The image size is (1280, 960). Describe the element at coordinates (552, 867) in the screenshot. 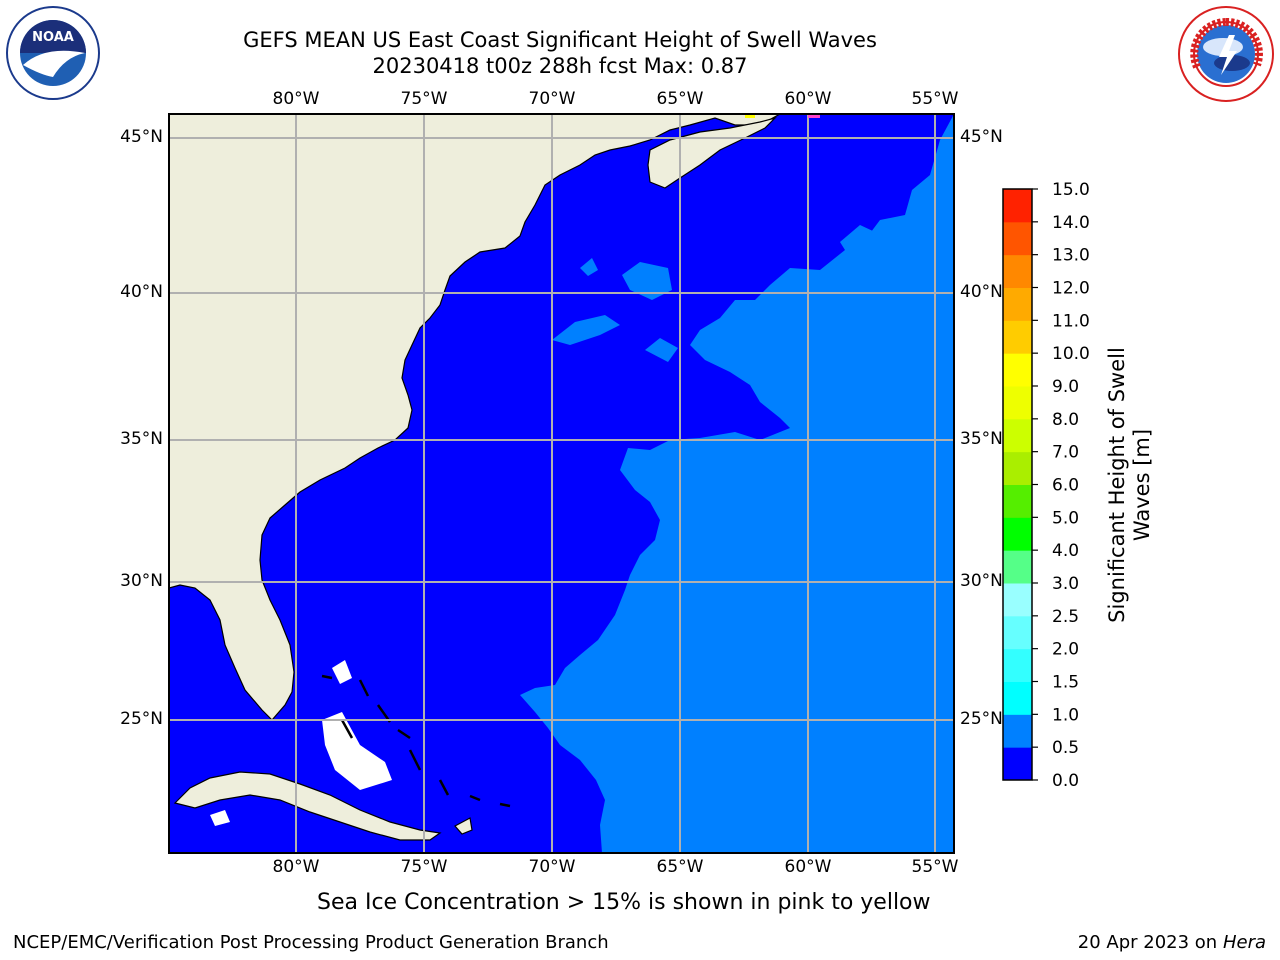

I see `lon-label-bottom: 70°W` at that location.